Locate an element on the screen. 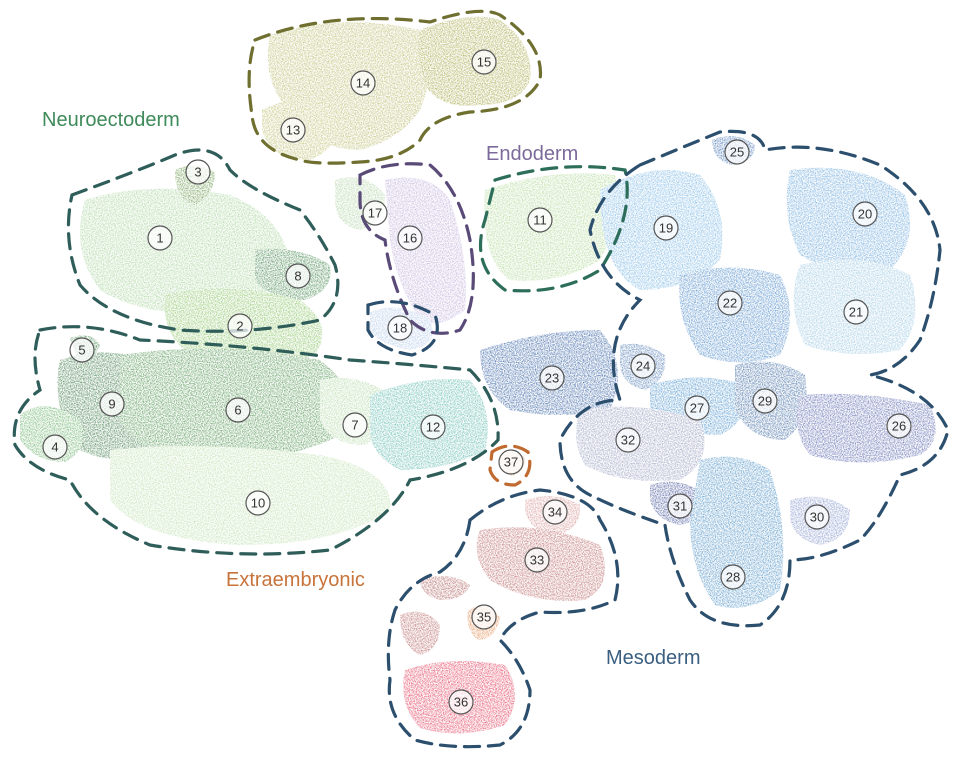 Image resolution: width=954 pixels, height=765 pixels. cluster-id-label: 16 is located at coordinates (410, 238).